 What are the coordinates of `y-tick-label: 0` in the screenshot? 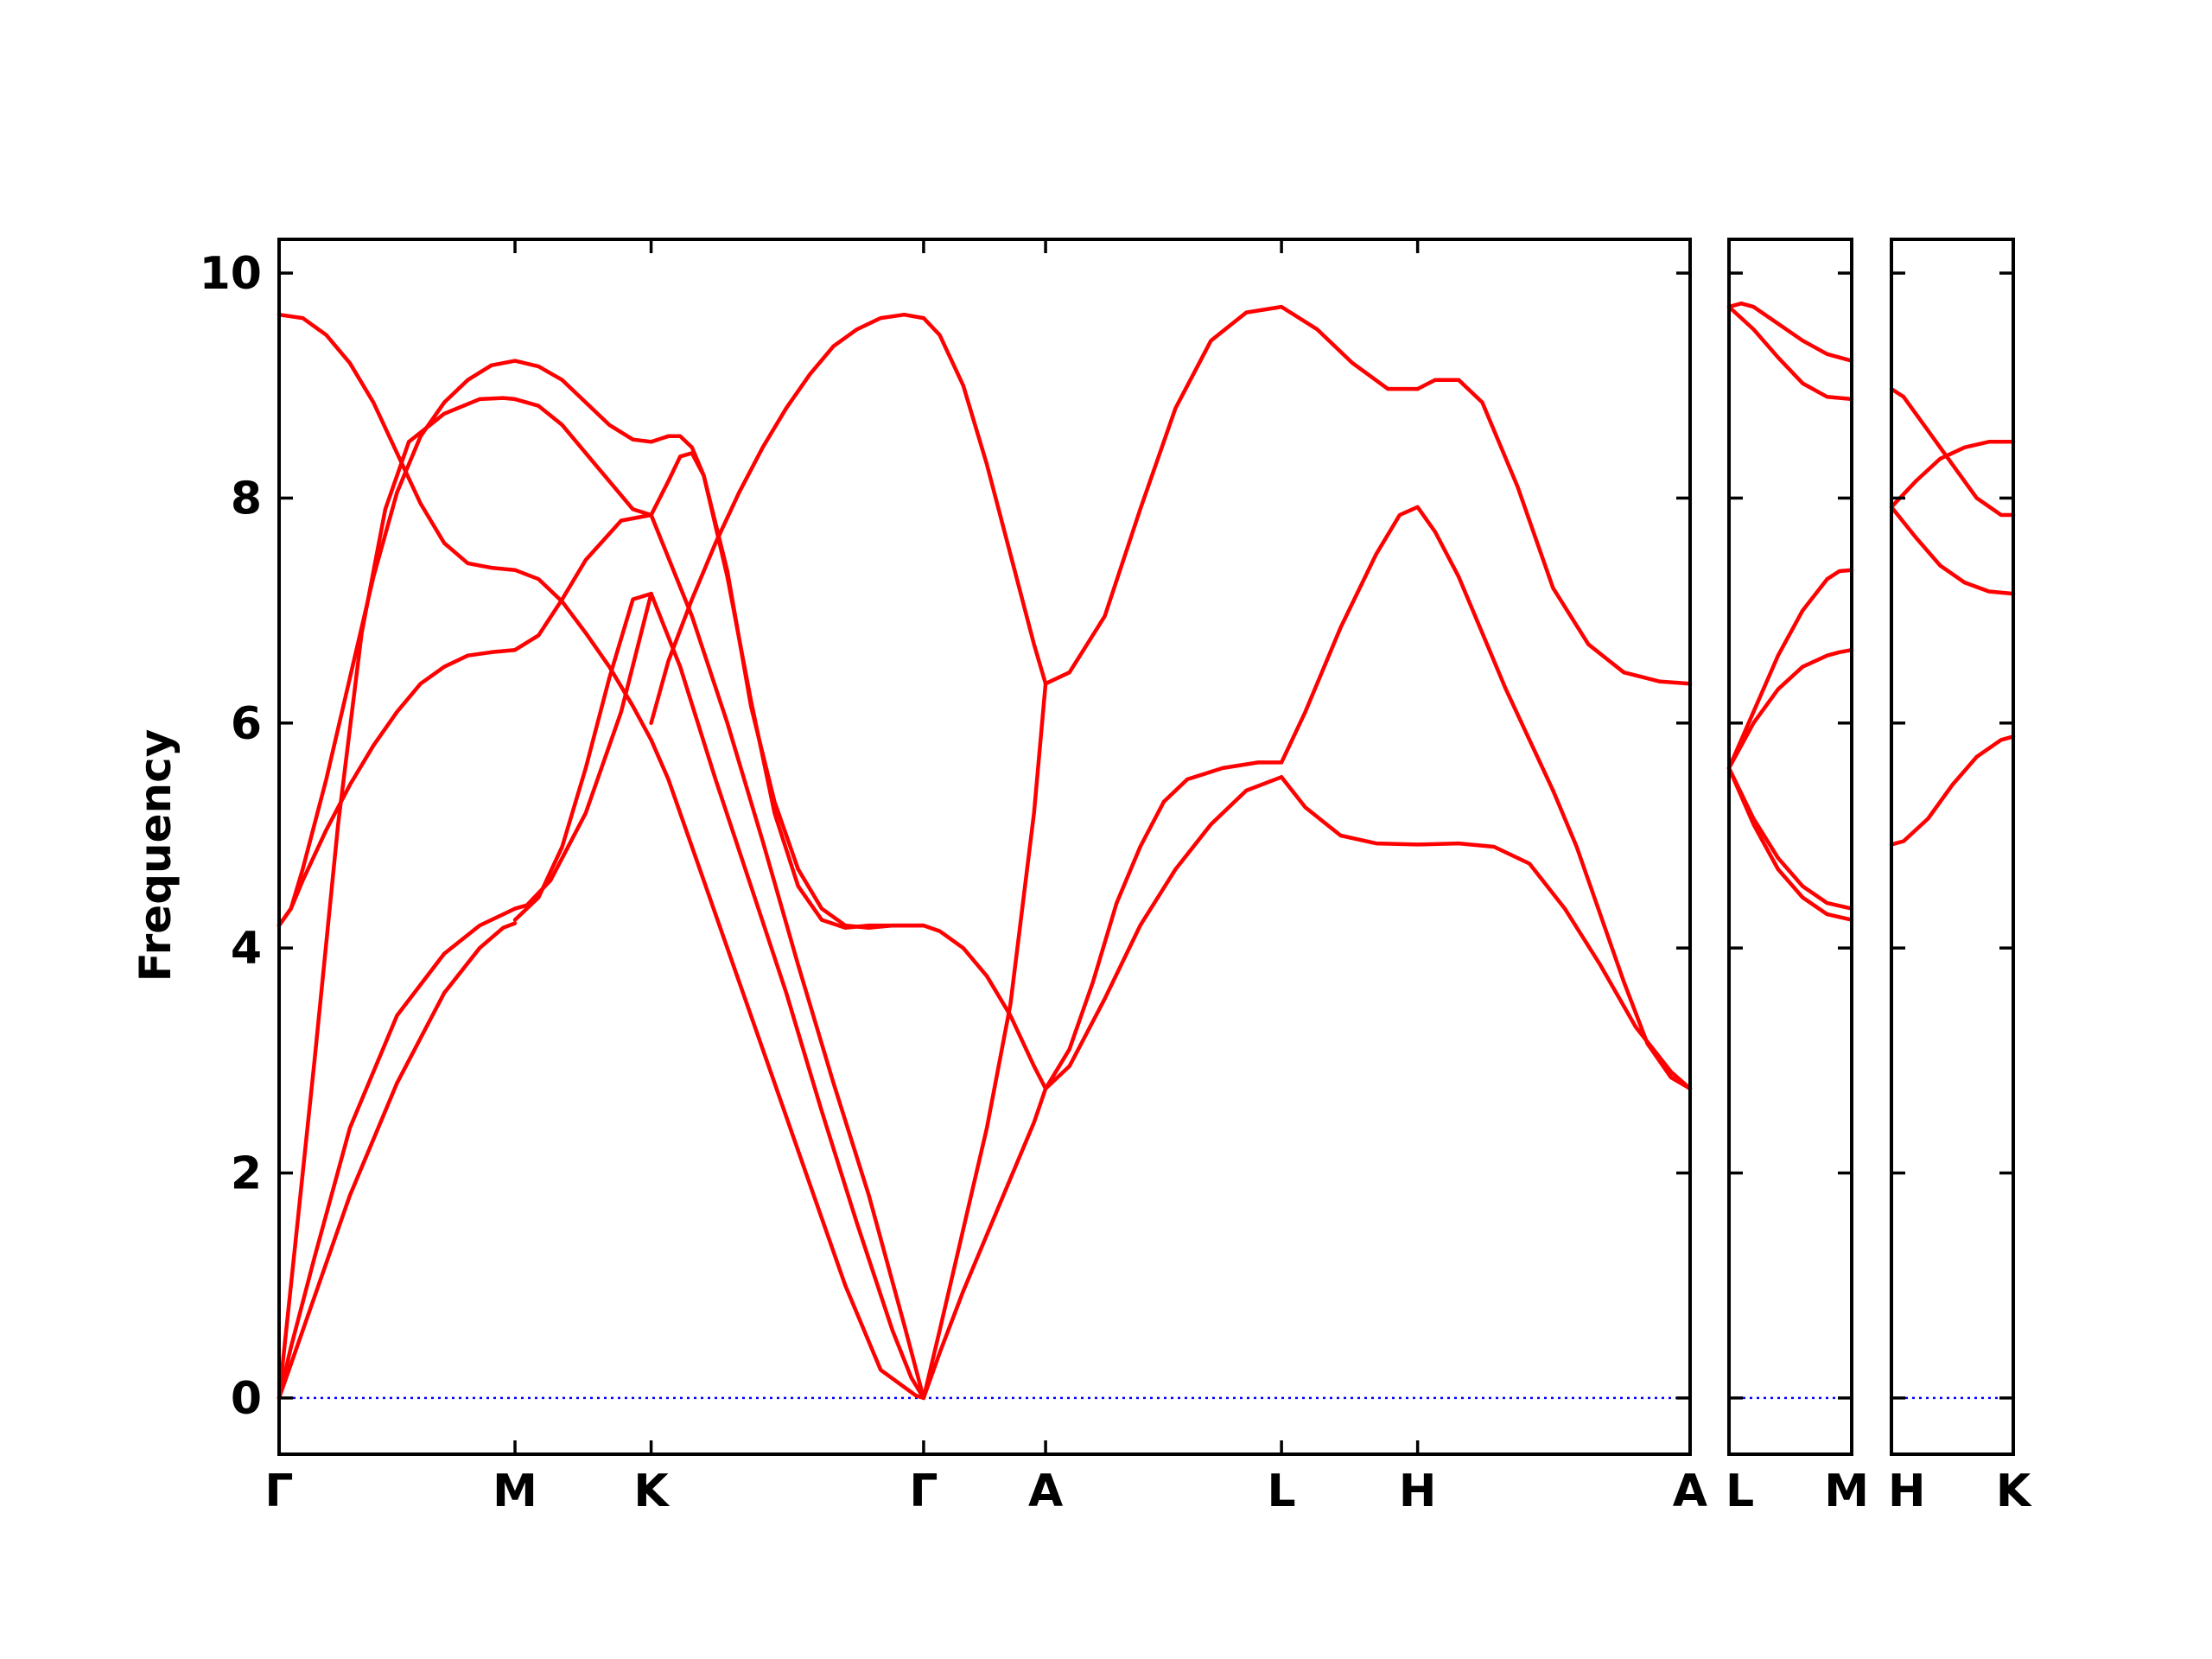 It's located at (246, 1399).